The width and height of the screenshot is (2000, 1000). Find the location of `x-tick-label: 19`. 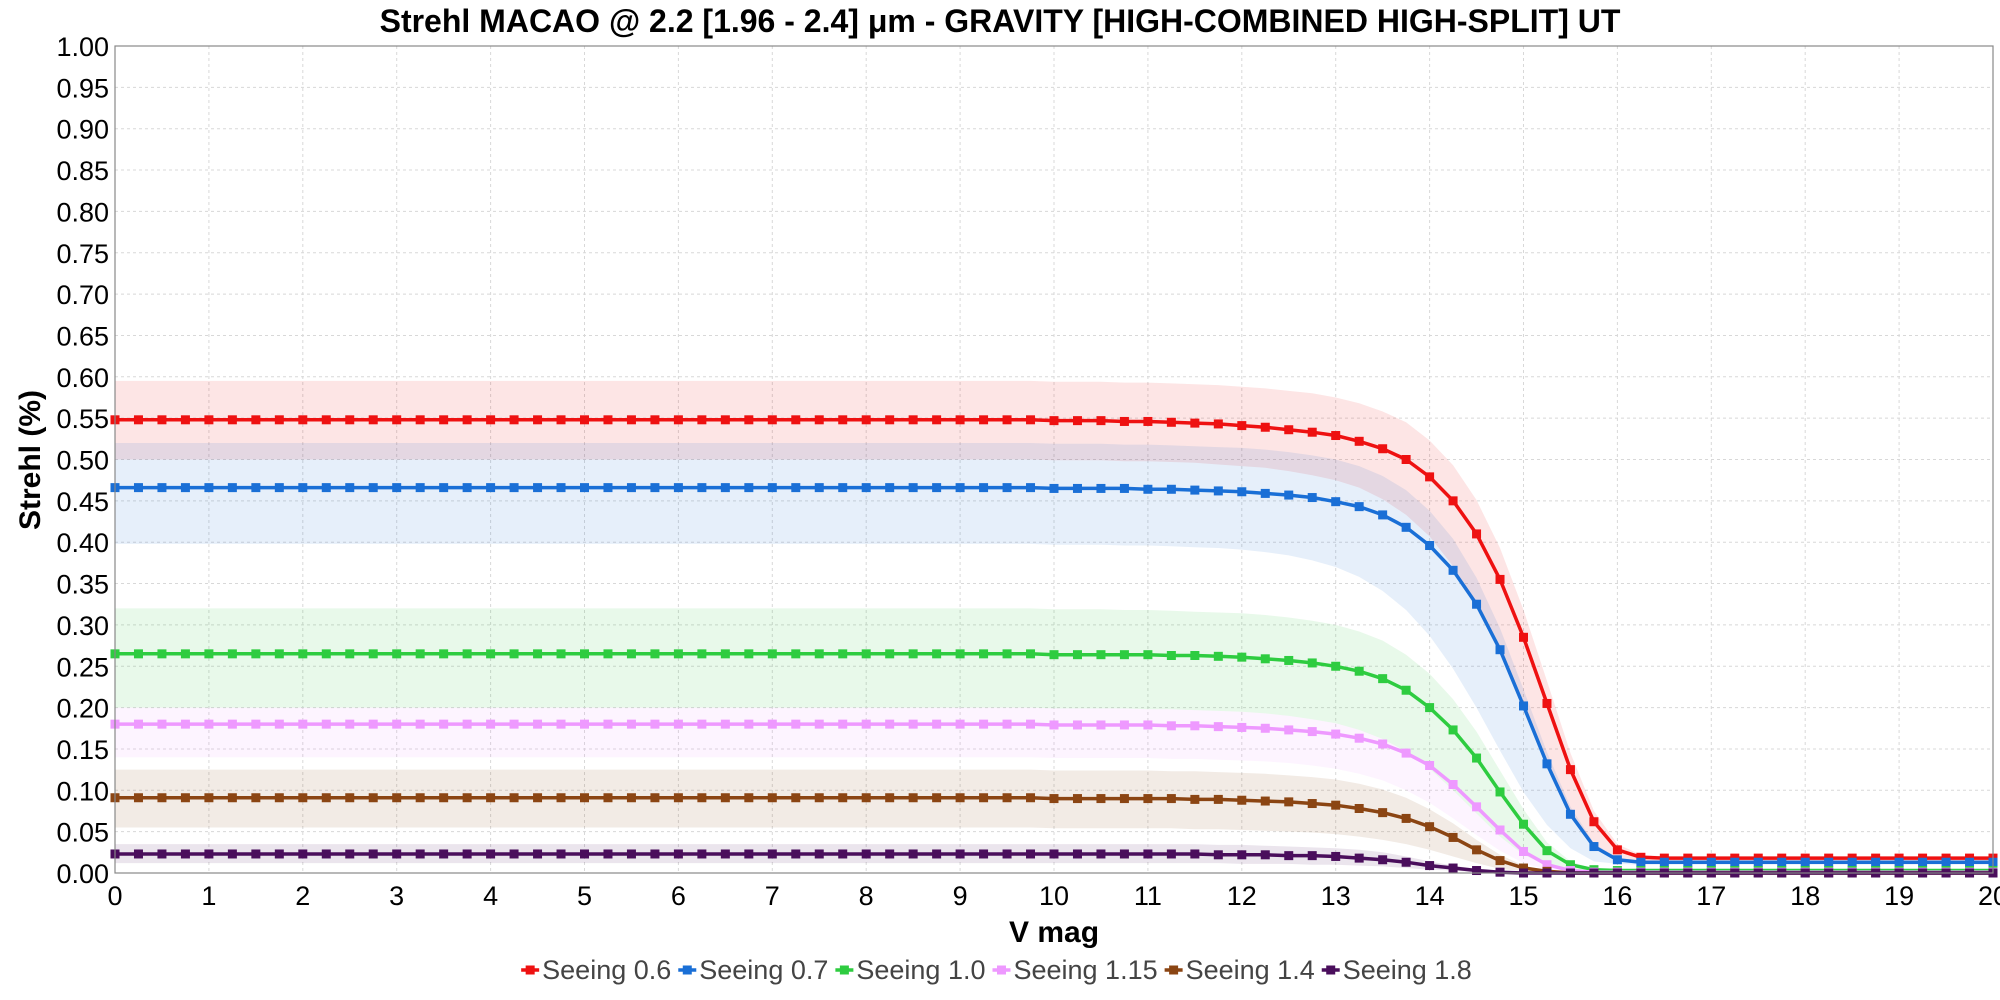

x-tick-label: 19 is located at coordinates (1899, 896).